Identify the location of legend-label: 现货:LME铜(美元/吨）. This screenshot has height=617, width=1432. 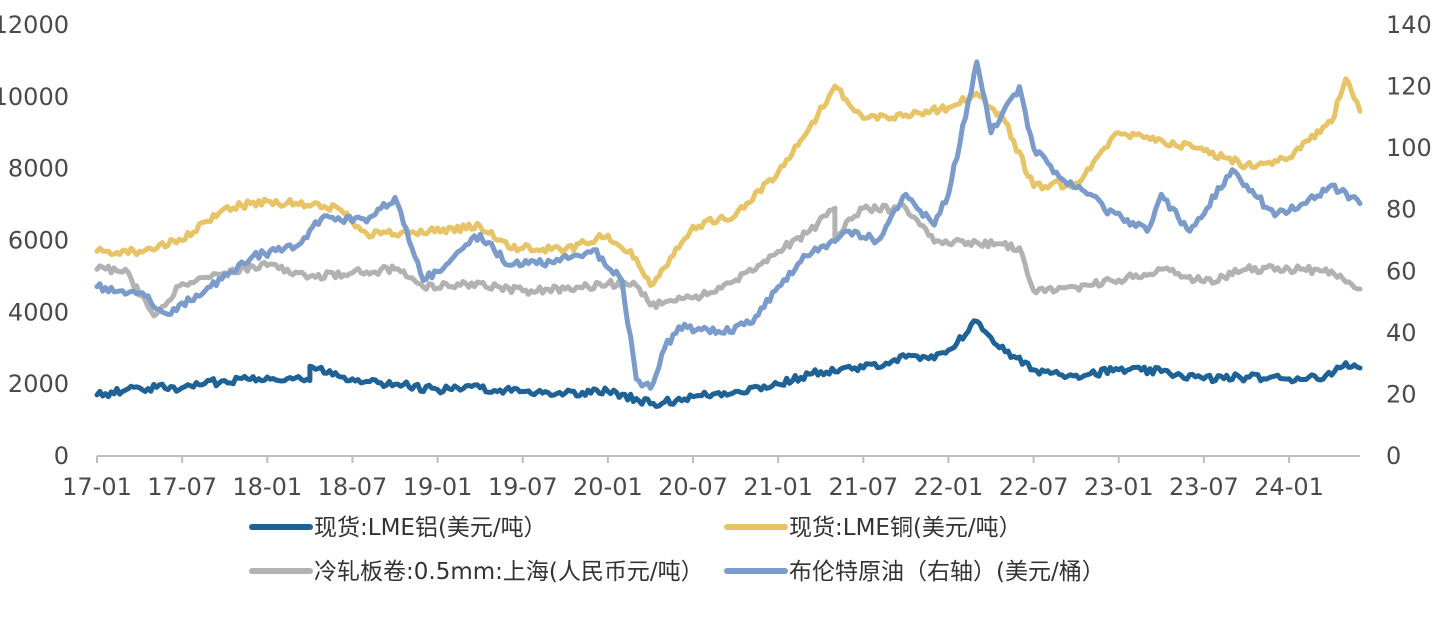
(905, 528).